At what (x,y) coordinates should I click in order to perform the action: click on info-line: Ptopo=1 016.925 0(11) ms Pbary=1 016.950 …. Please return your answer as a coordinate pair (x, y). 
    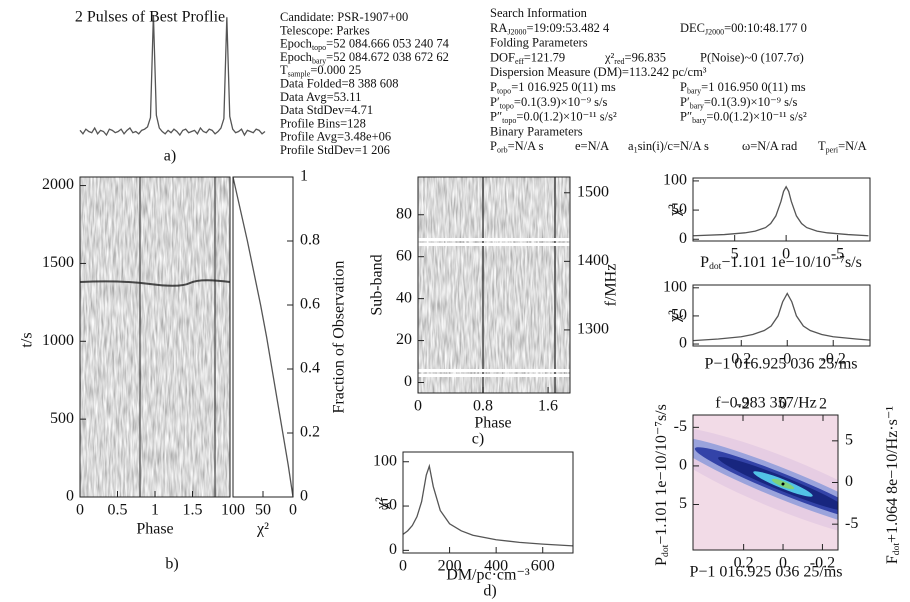
    Looking at the image, I should click on (648, 87).